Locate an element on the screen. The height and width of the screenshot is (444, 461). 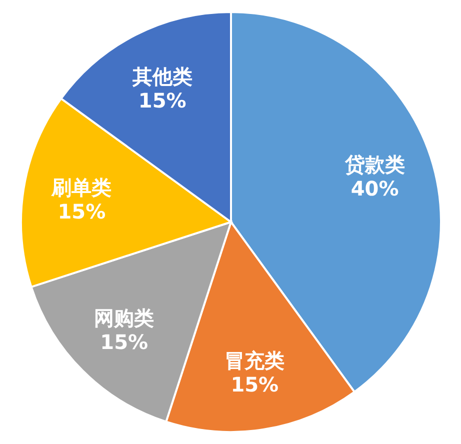
slice-label: 其他类 is located at coordinates (161, 76).